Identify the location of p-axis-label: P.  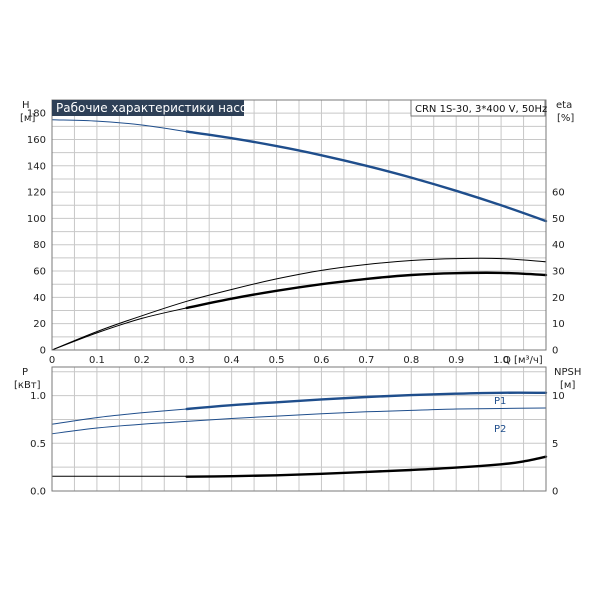
(25, 372).